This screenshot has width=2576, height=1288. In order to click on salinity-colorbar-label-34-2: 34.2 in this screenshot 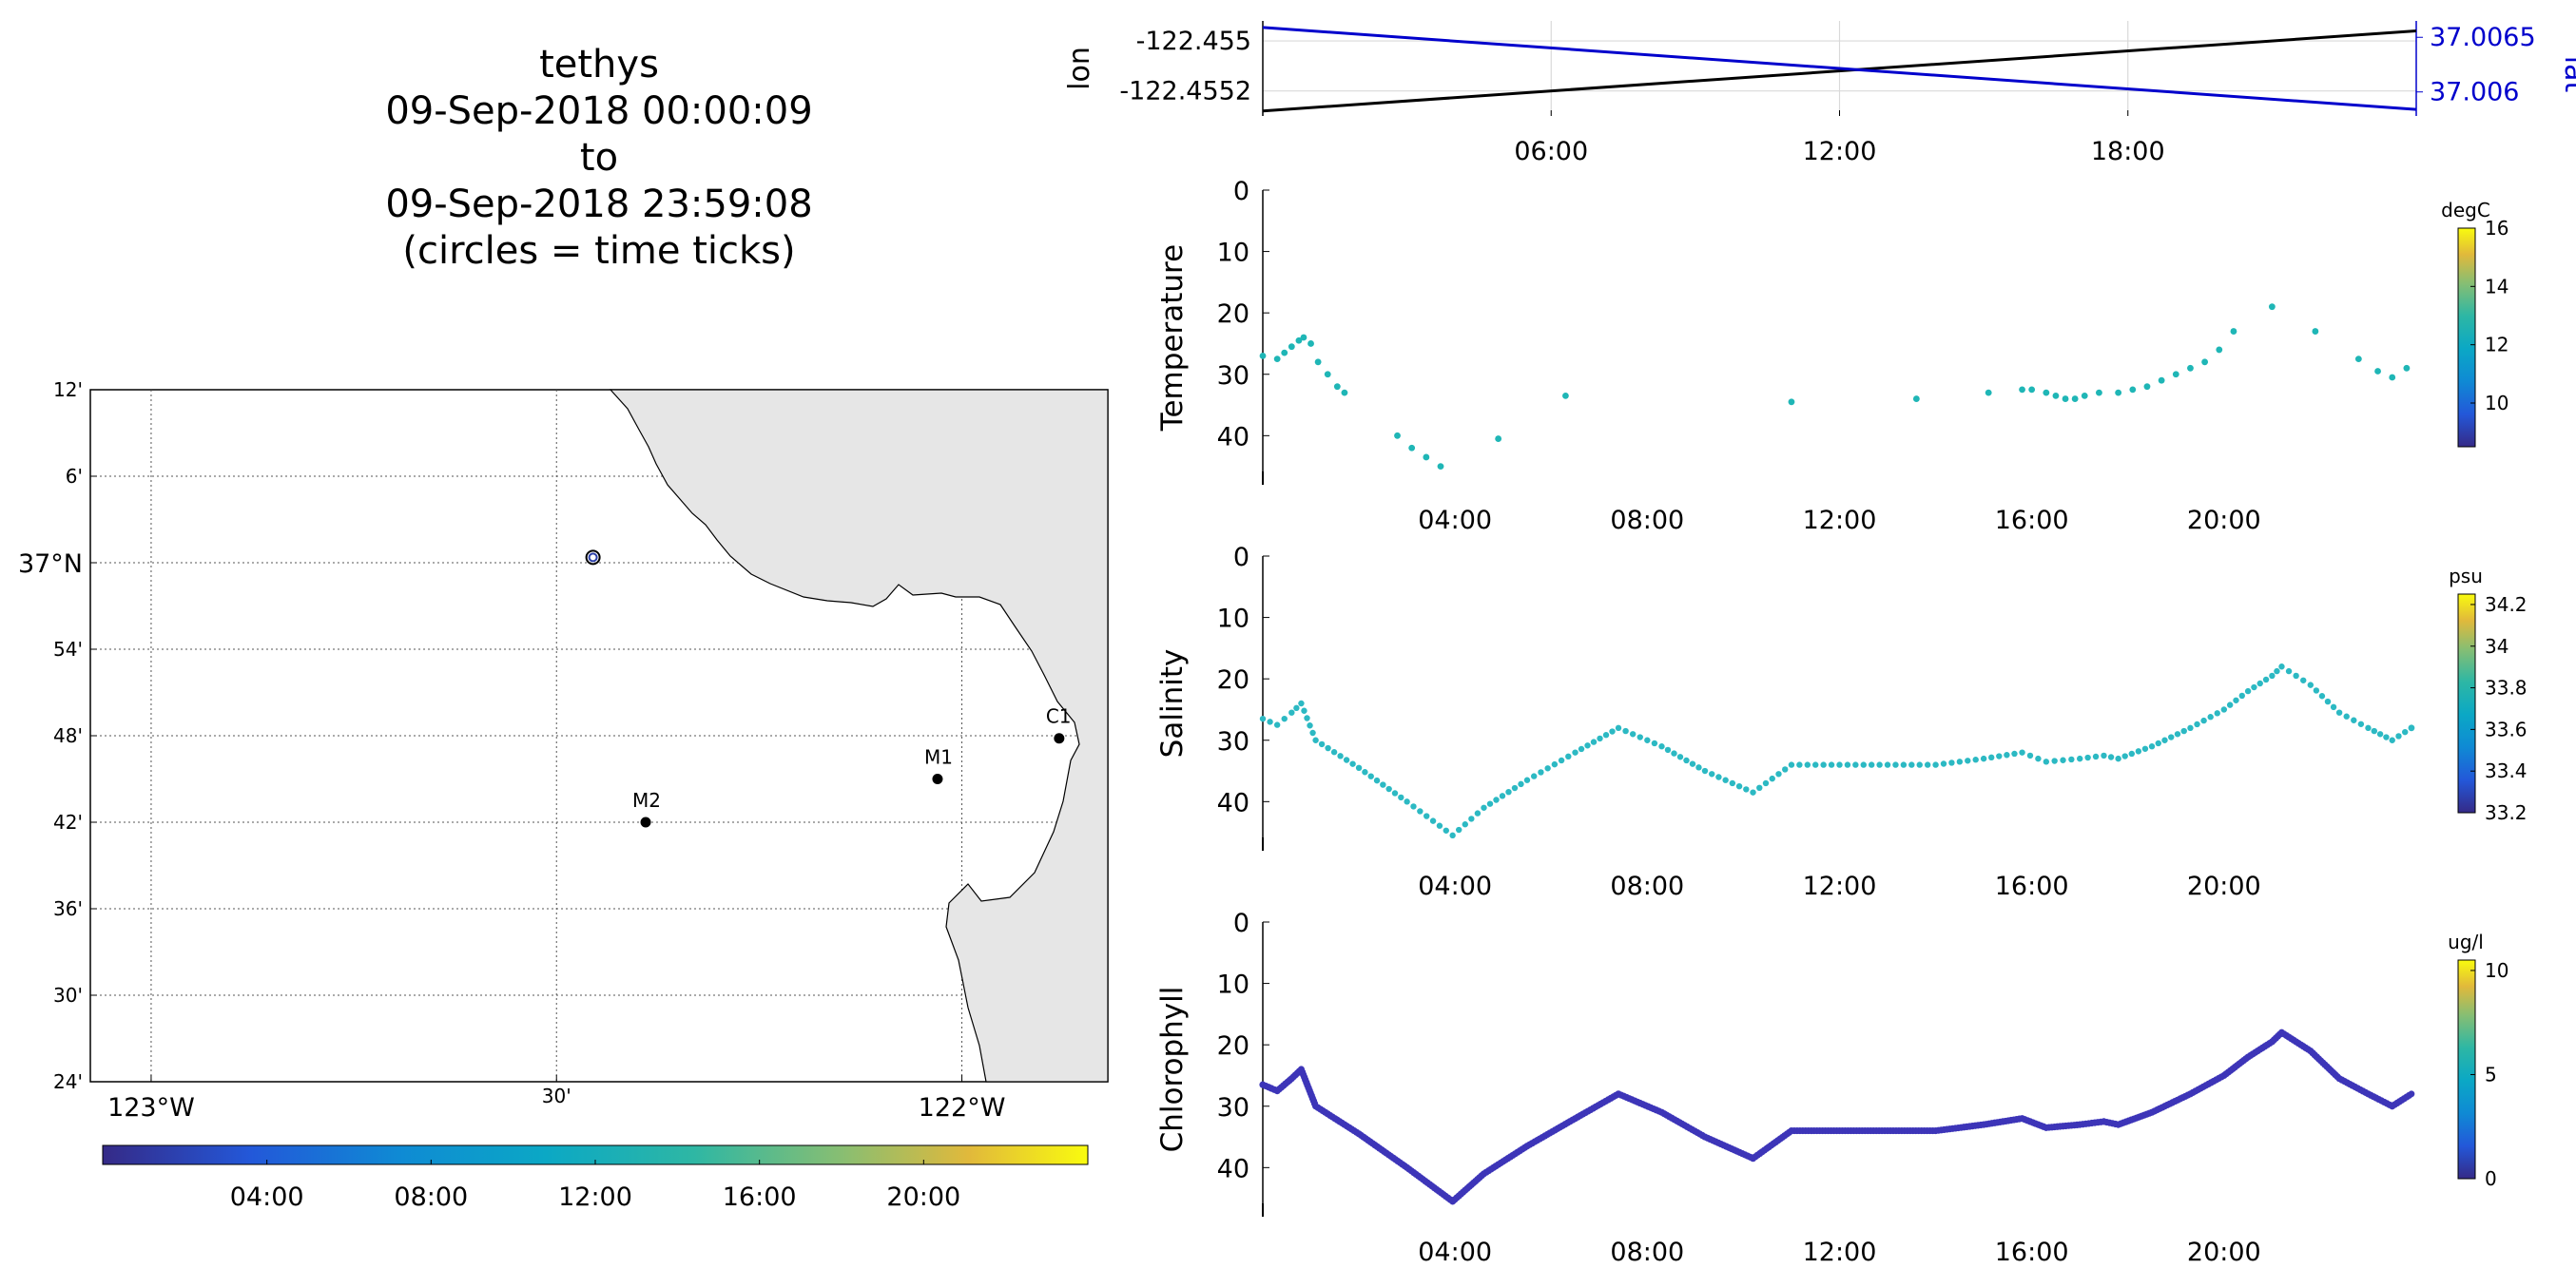, I will do `click(2506, 604)`.